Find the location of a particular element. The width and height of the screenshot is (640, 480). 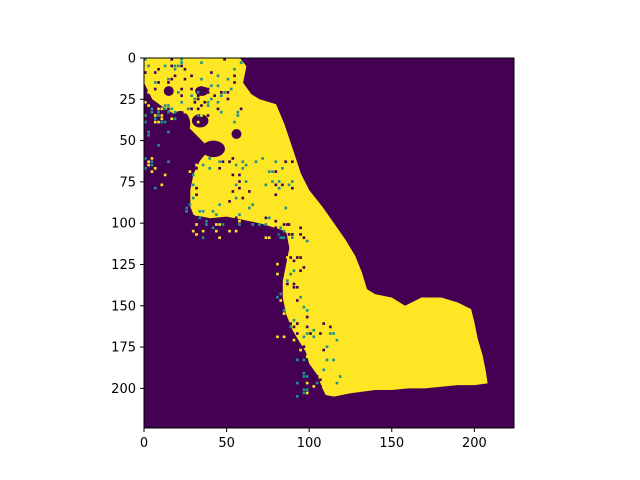

x-tick-label: 100 is located at coordinates (309, 443).